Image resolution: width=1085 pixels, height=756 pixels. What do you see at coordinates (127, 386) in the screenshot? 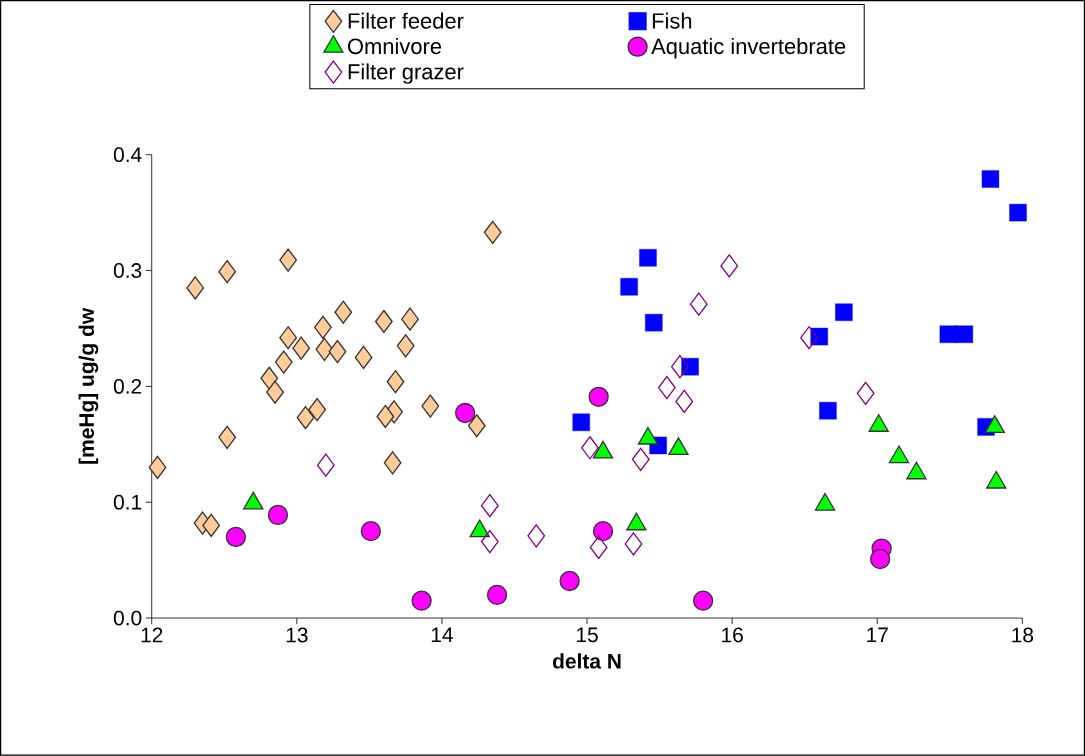
I see `y-tick-label: 0.2` at bounding box center [127, 386].